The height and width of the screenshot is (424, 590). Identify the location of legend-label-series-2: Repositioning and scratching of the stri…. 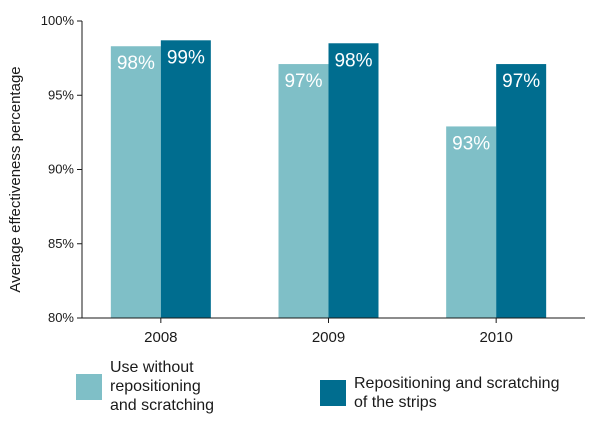
(456, 393).